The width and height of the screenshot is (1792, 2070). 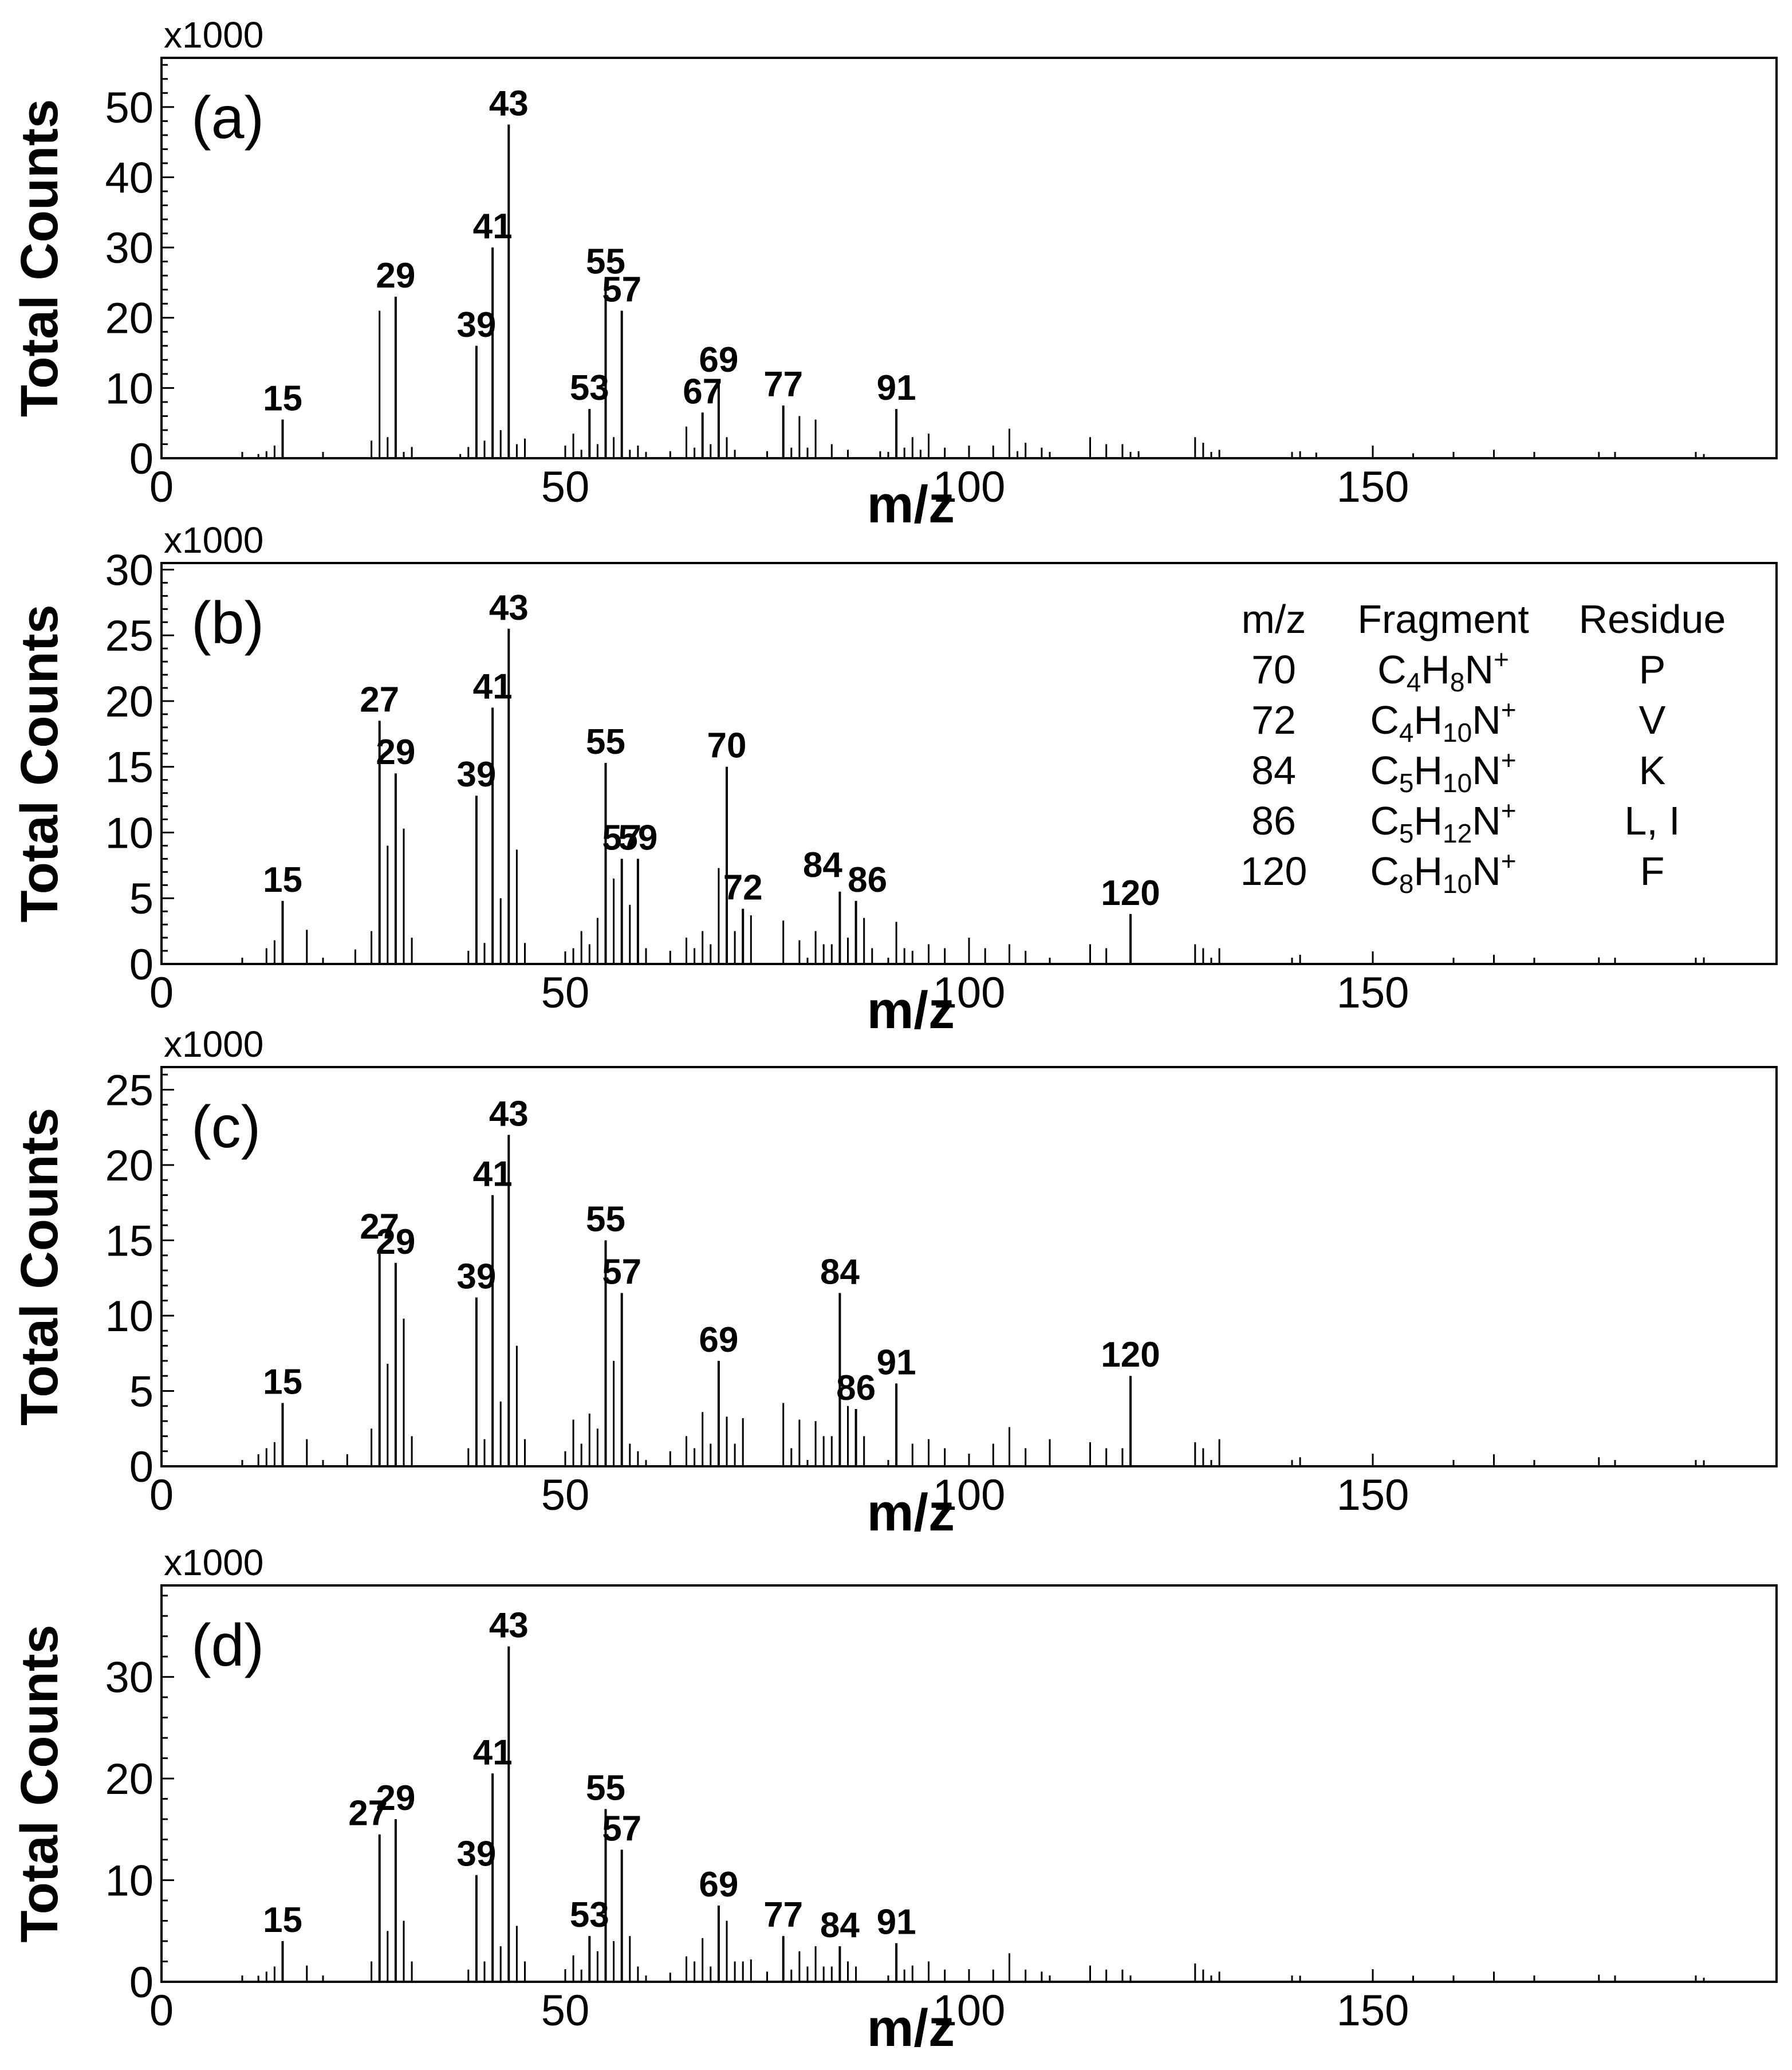 What do you see at coordinates (129, 108) in the screenshot?
I see `y-tick-label: 50` at bounding box center [129, 108].